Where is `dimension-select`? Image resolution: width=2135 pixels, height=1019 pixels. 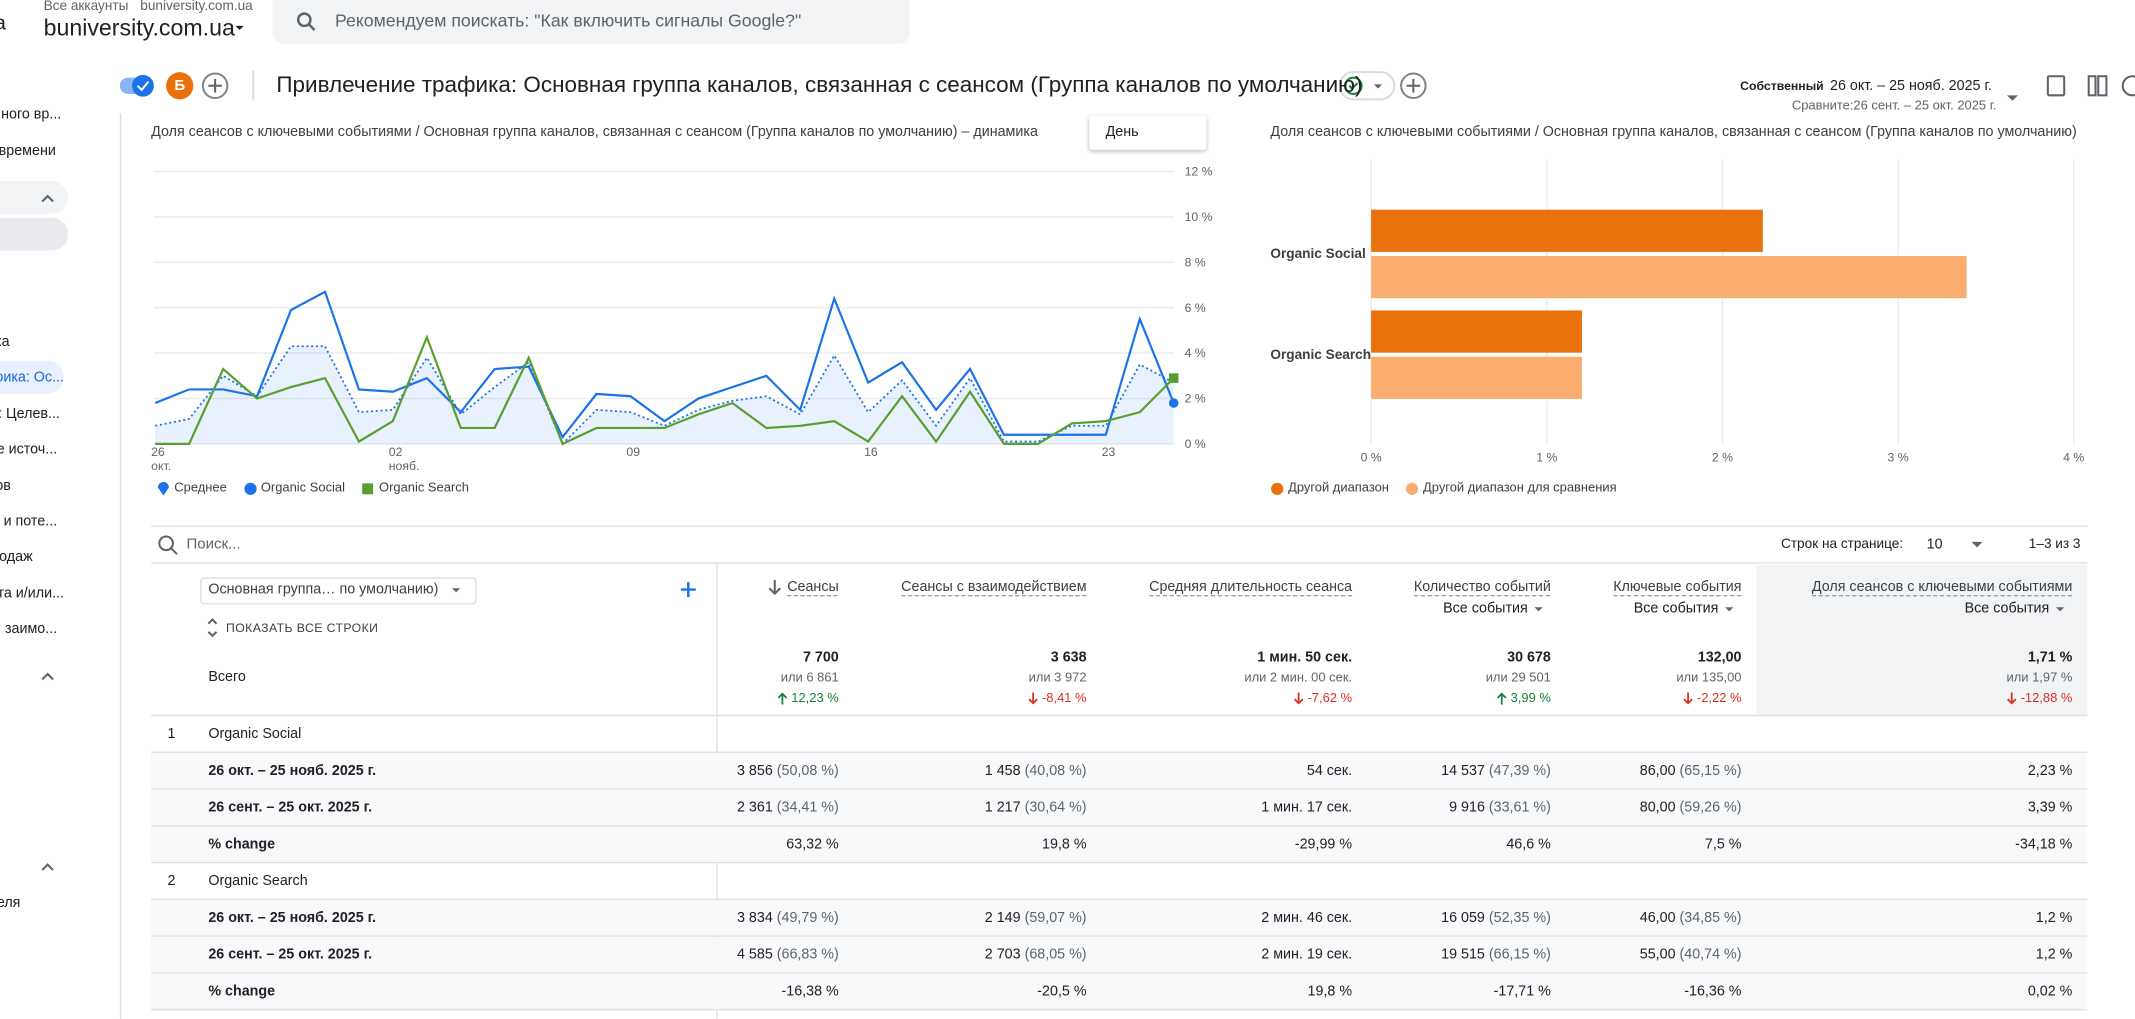 dimension-select is located at coordinates (338, 591).